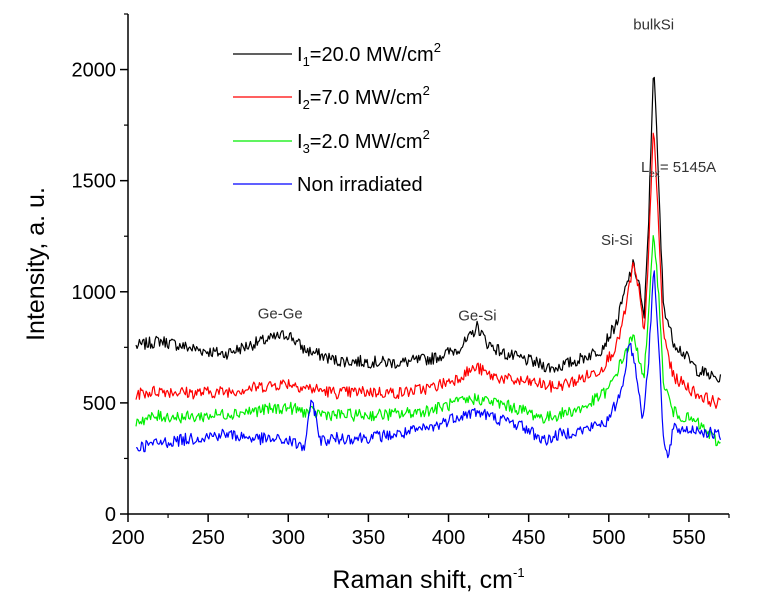 This screenshot has height=601, width=776. What do you see at coordinates (306, 104) in the screenshot?
I see `legend-label-sub: 2` at bounding box center [306, 104].